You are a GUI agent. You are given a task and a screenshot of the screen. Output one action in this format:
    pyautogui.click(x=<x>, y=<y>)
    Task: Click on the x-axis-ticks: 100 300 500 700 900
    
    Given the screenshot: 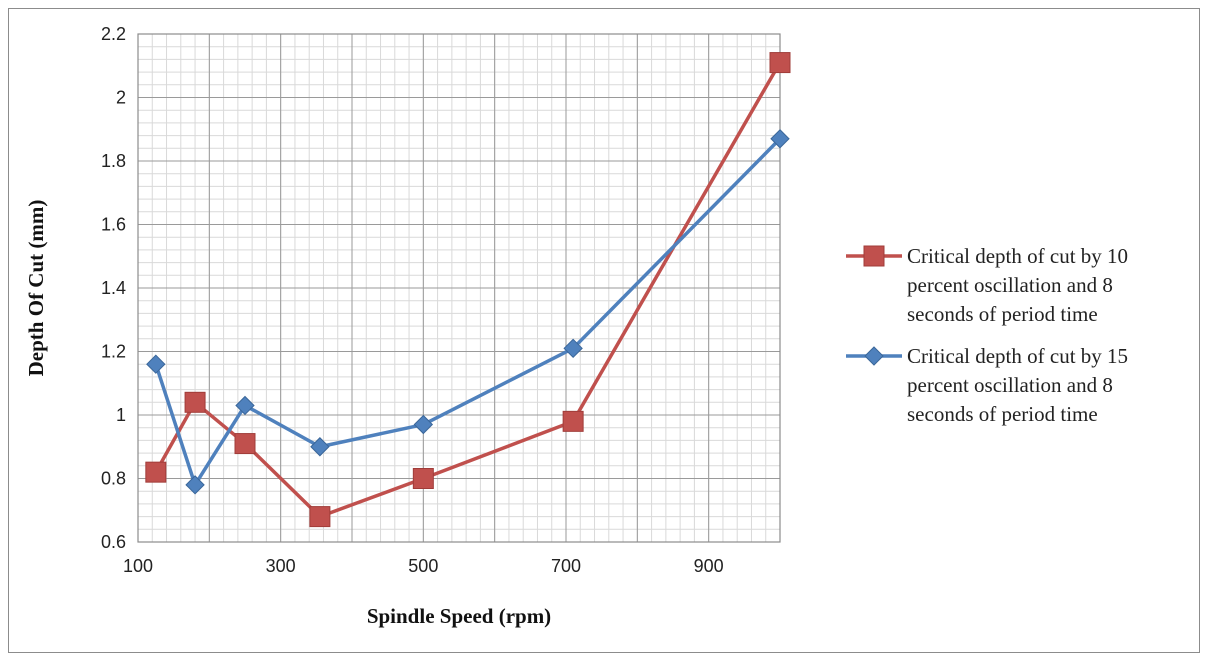 What is the action you would take?
    pyautogui.click(x=423, y=566)
    